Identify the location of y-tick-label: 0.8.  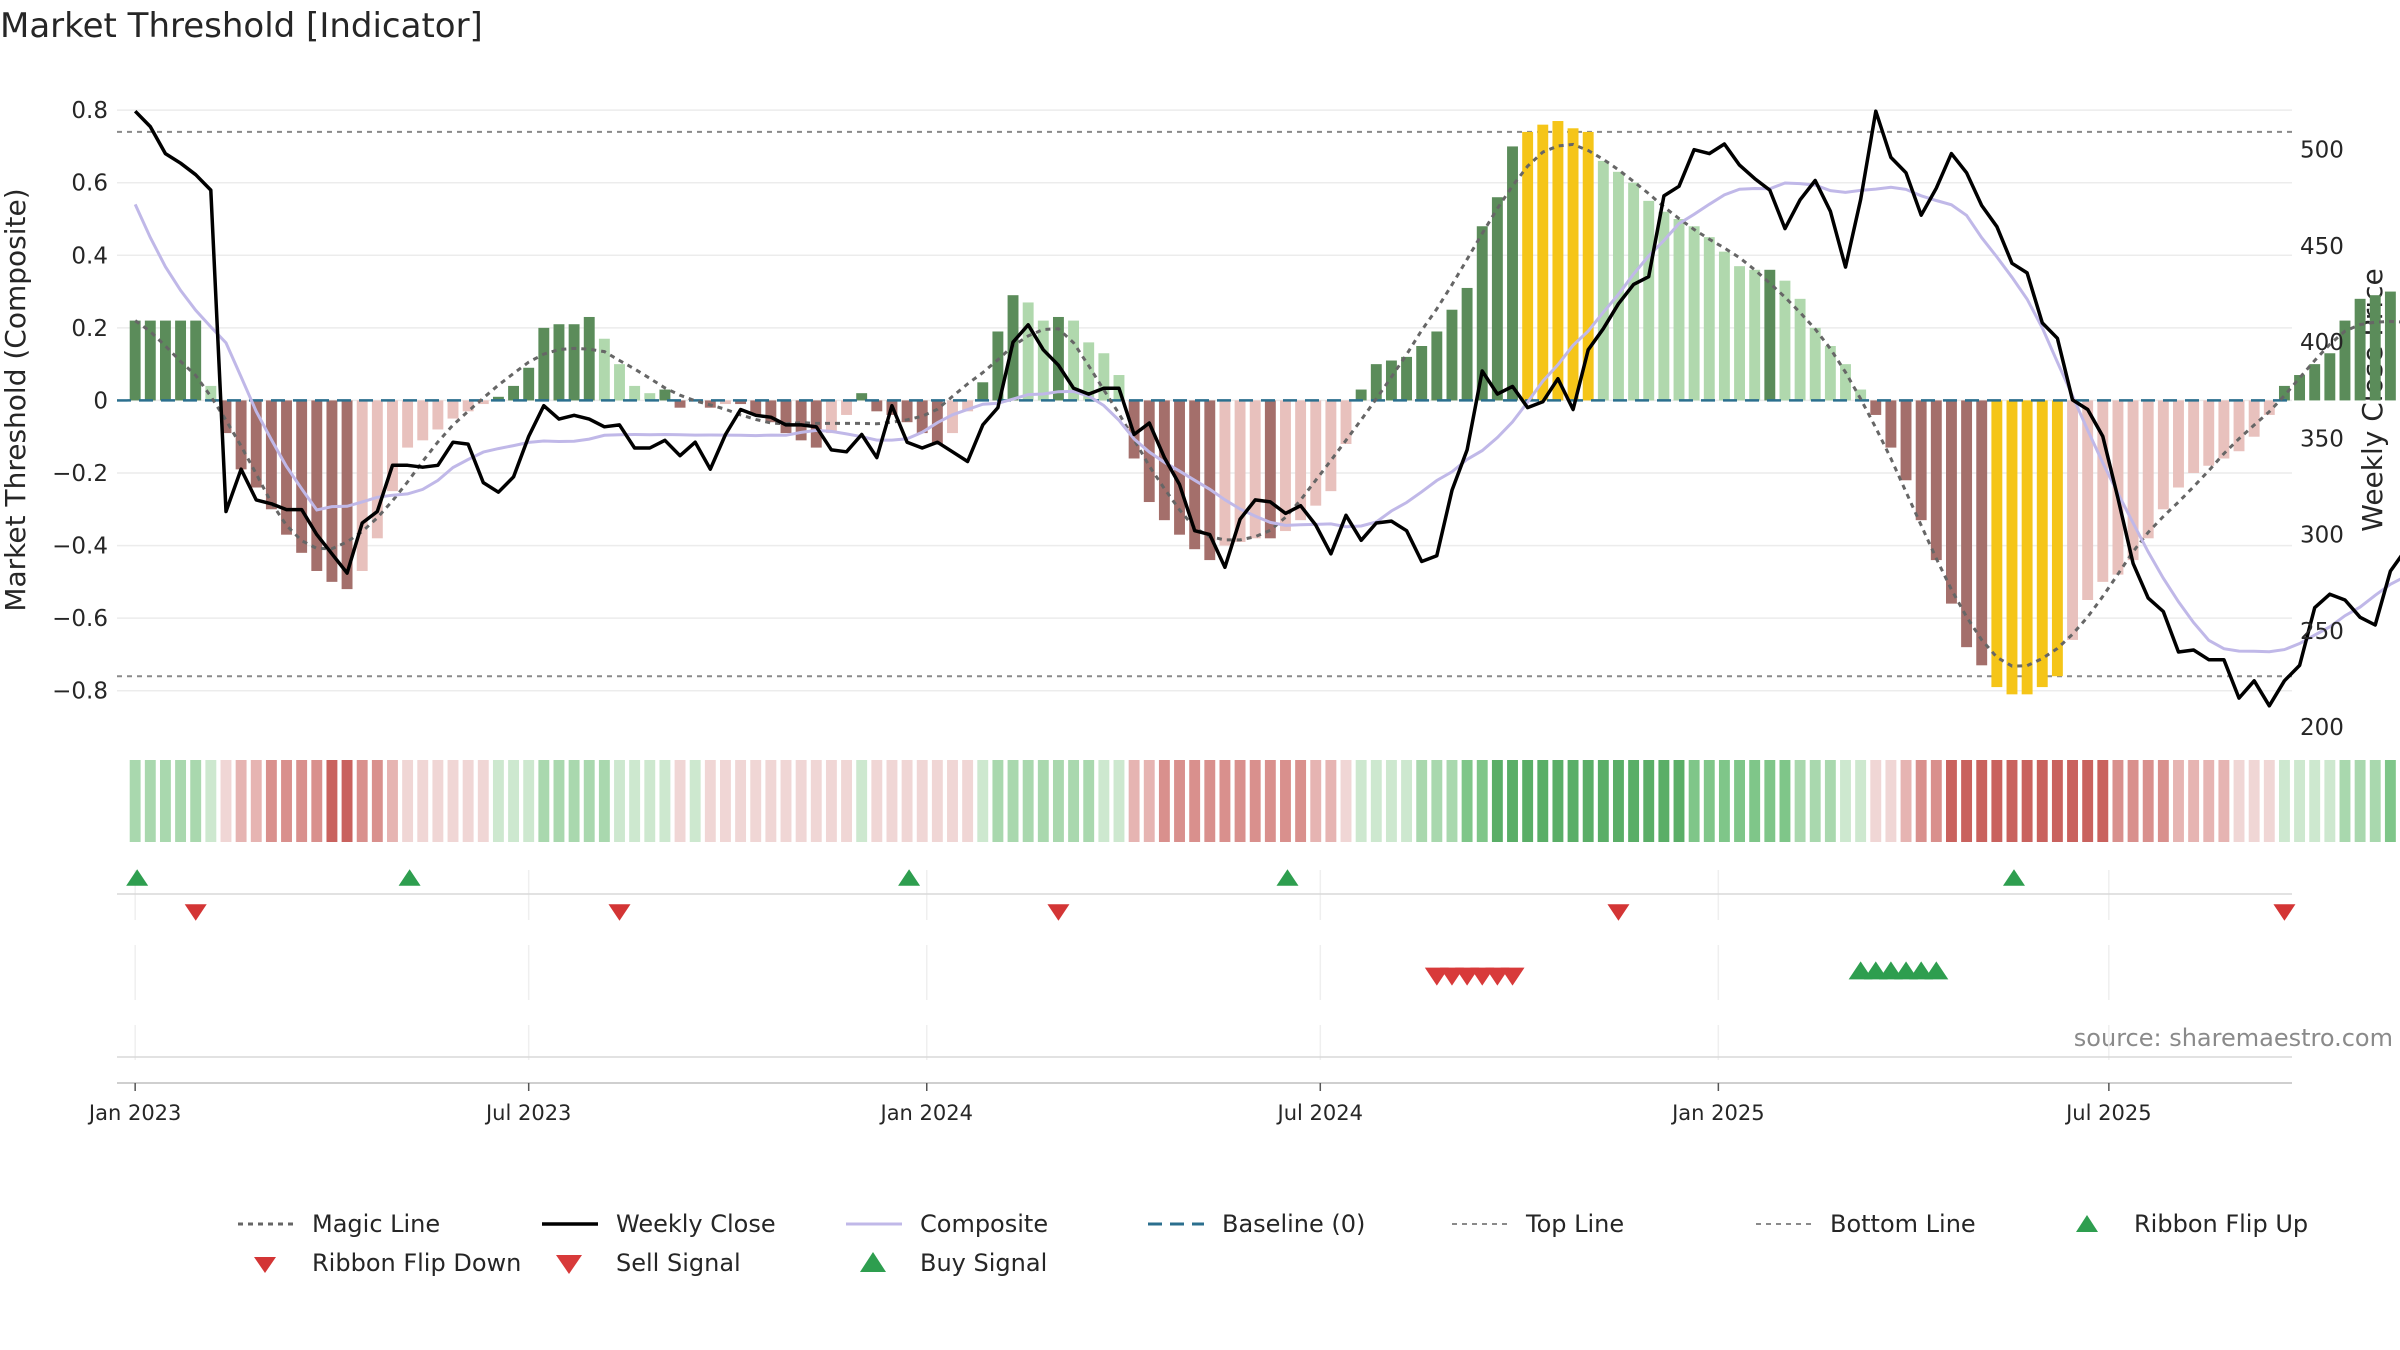
(89, 111).